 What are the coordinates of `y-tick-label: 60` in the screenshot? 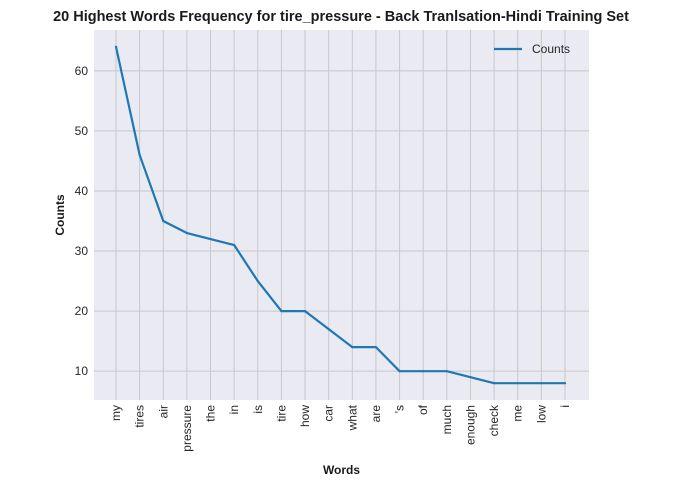 It's located at (82, 71).